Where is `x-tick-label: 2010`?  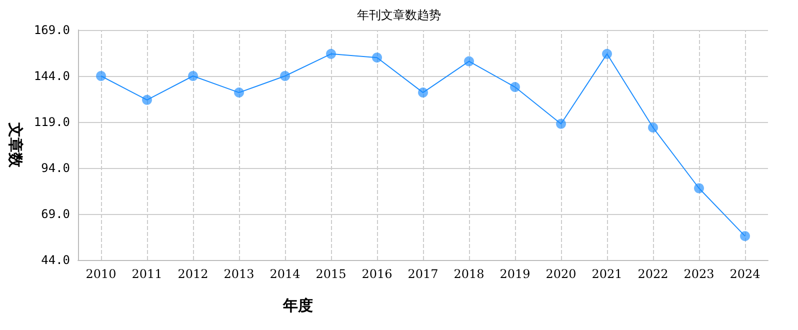
x-tick-label: 2010 is located at coordinates (101, 274).